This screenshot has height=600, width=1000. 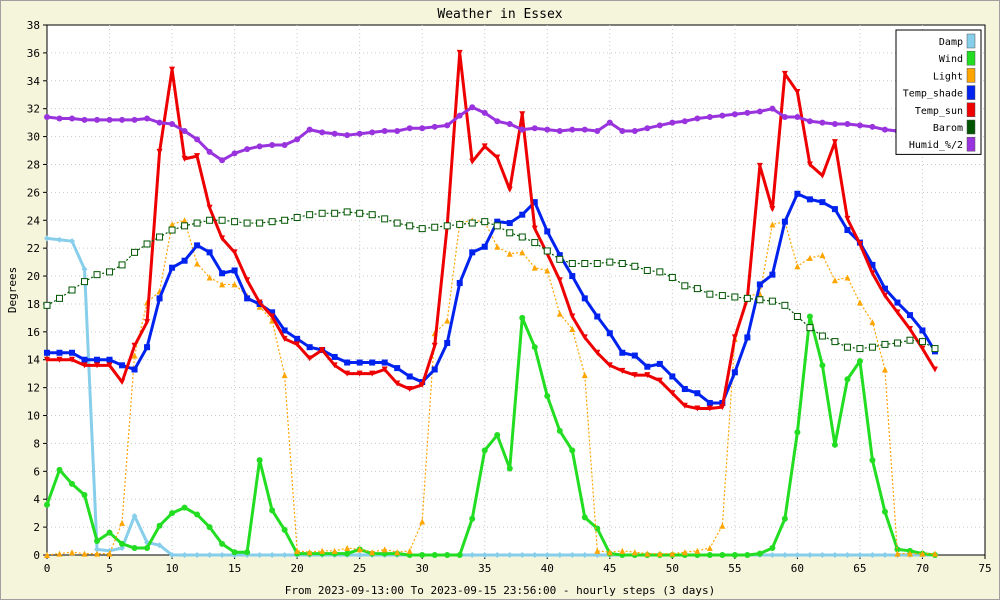 I want to click on y-tick-label: 8, so click(x=36, y=443).